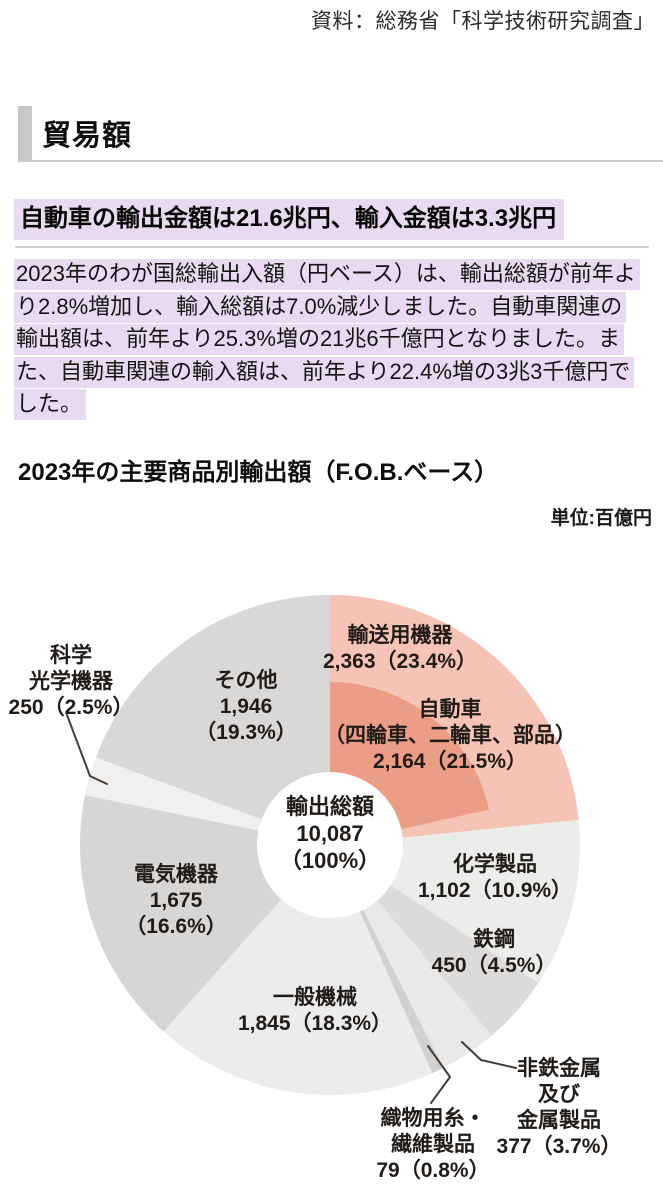  What do you see at coordinates (332, 247) in the screenshot?
I see `headline-rule` at bounding box center [332, 247].